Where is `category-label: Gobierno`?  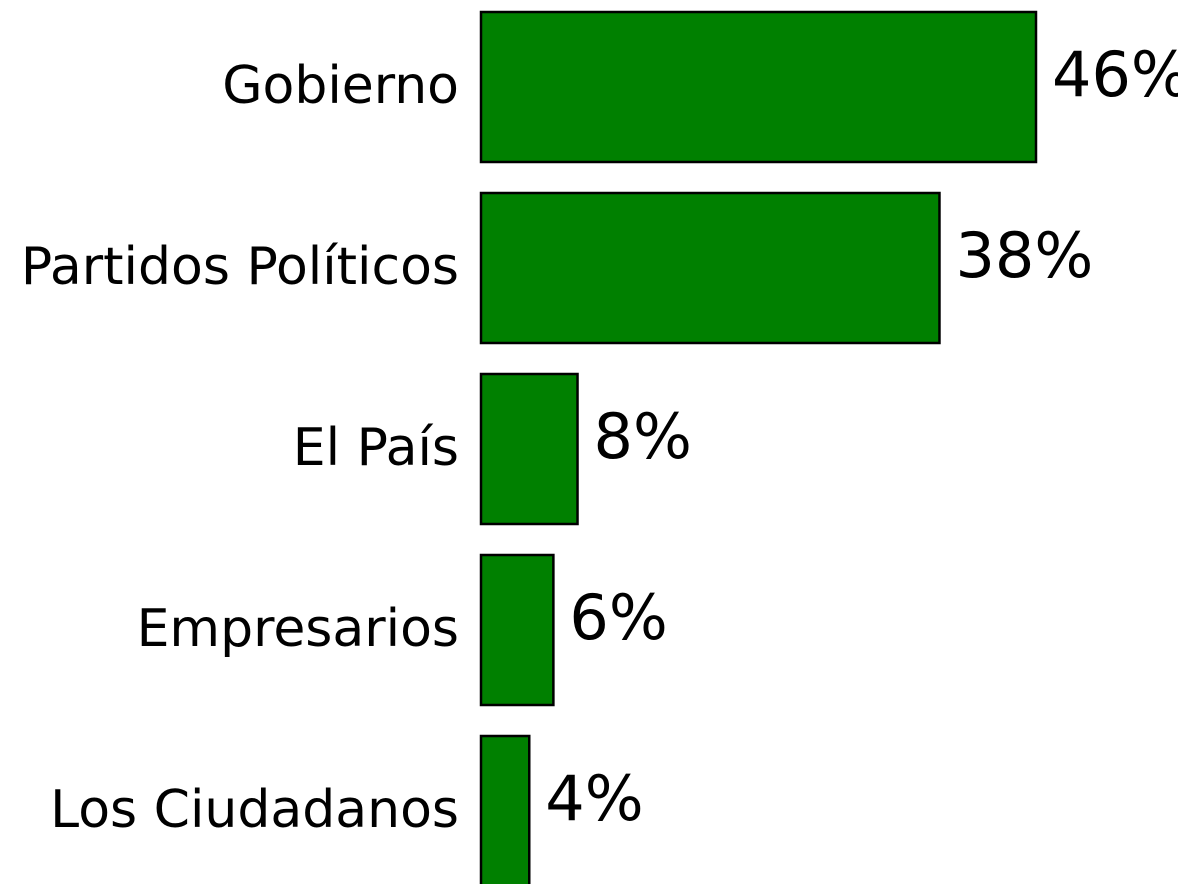
category-label: Gobierno is located at coordinates (340, 86).